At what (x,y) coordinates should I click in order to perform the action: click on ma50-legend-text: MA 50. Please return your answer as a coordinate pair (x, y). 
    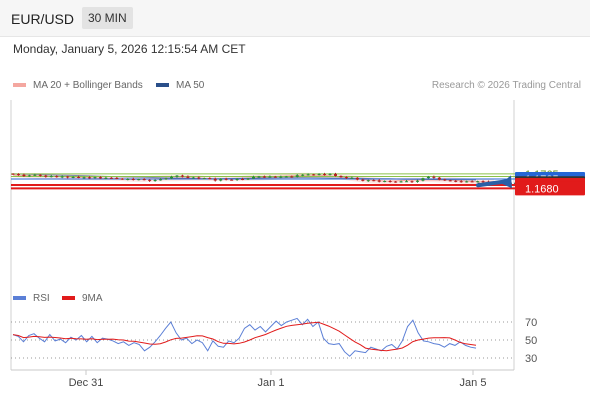
    Looking at the image, I should click on (190, 85).